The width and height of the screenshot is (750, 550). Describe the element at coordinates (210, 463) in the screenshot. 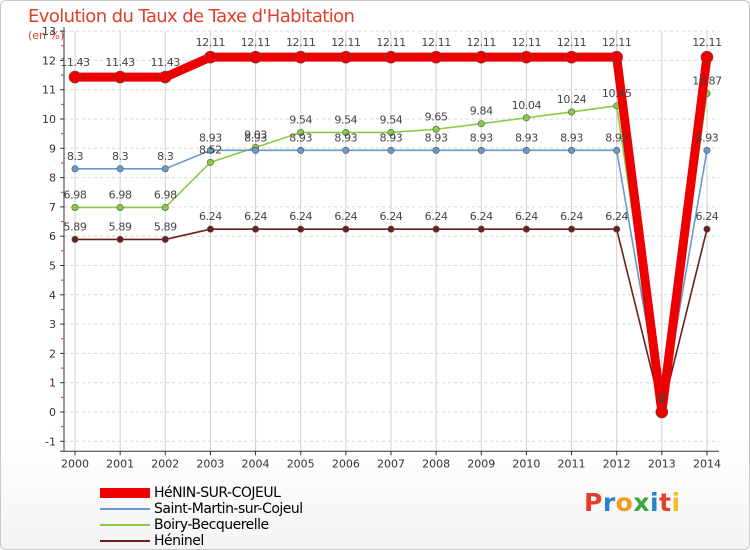

I see `x-tick-label: 2003` at that location.